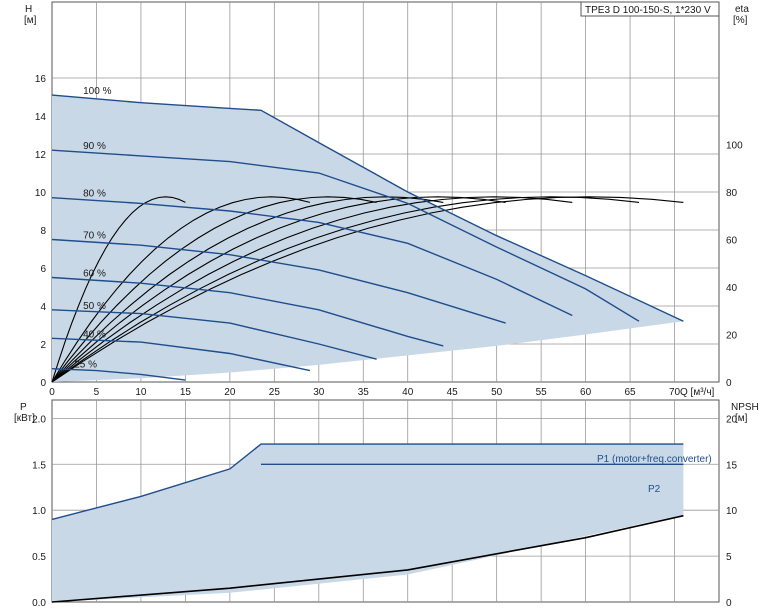 The width and height of the screenshot is (774, 611). What do you see at coordinates (319, 392) in the screenshot?
I see `x-tick-label: 30` at bounding box center [319, 392].